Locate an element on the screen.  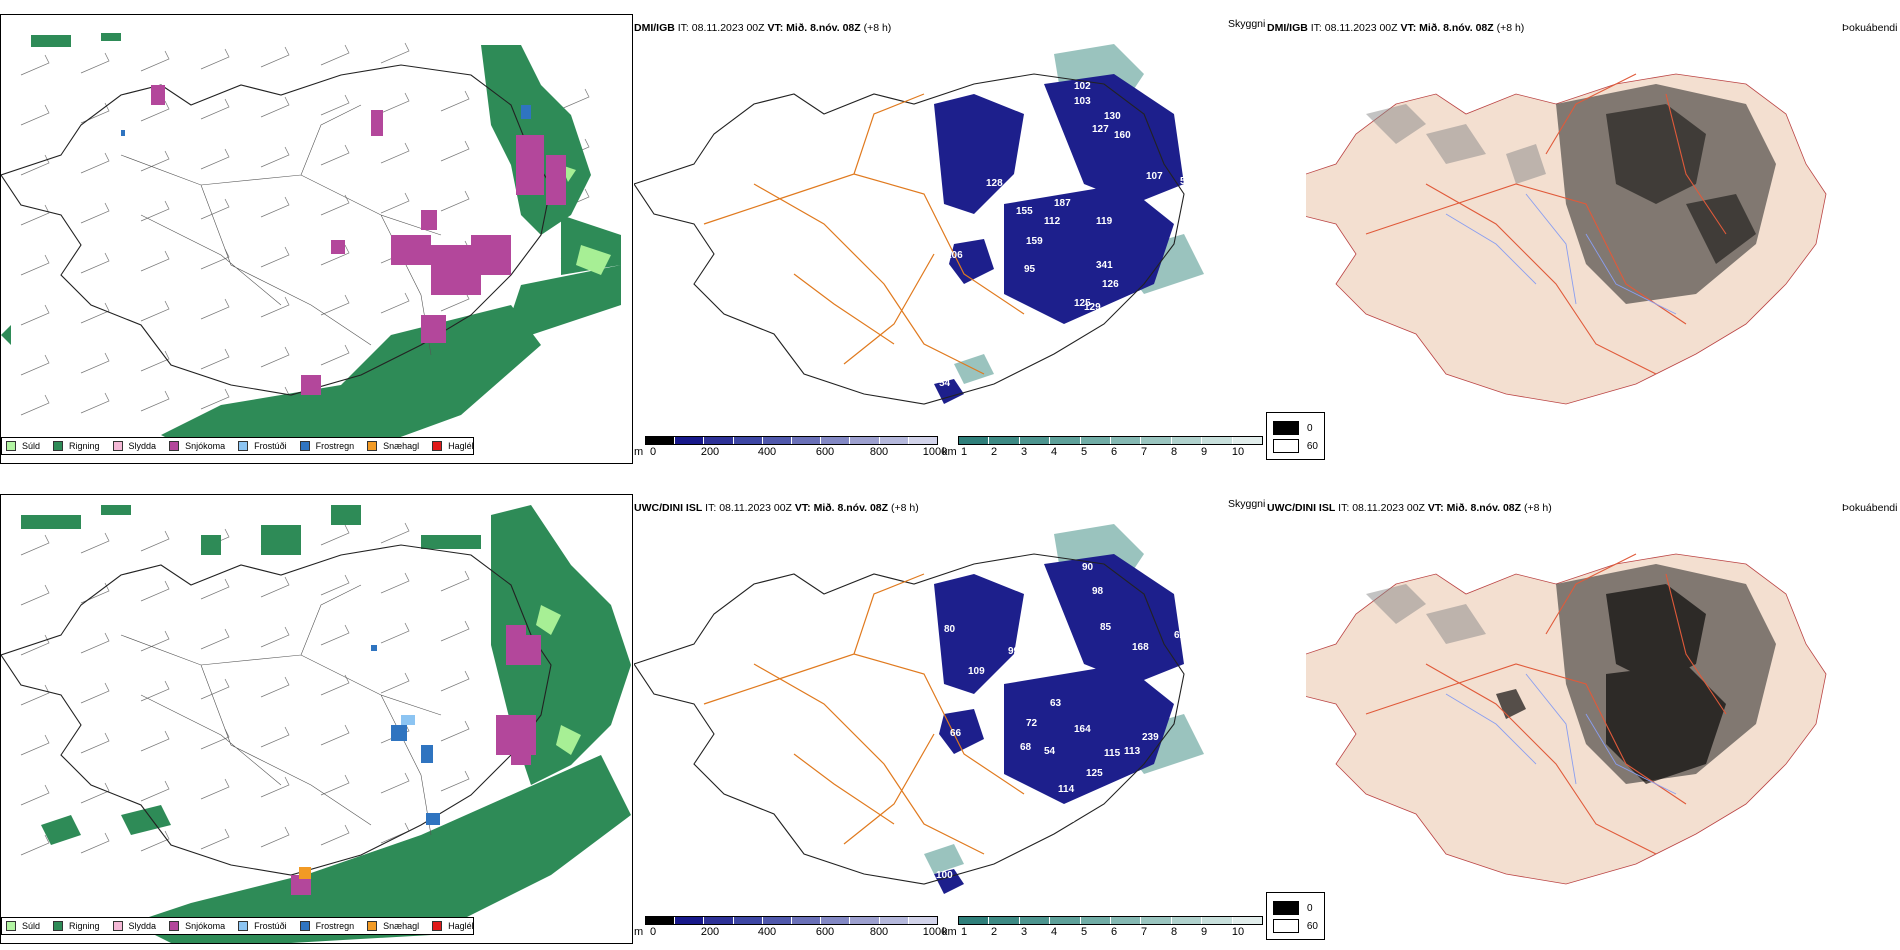
vis-label: 155 is located at coordinates (1024, 211).